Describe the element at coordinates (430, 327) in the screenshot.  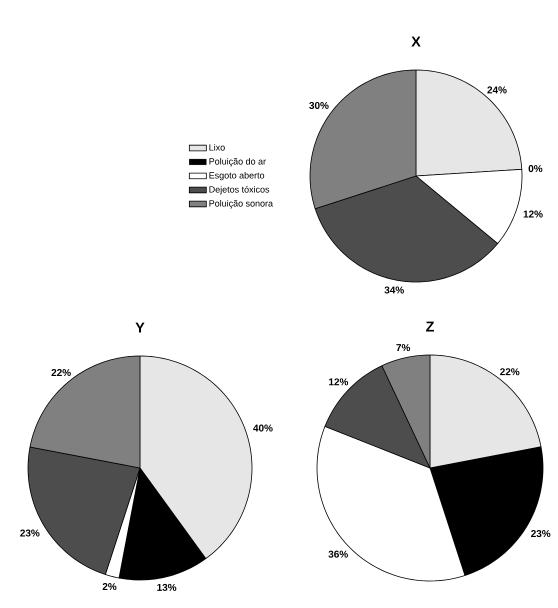
I see `chart-title: Z` at that location.